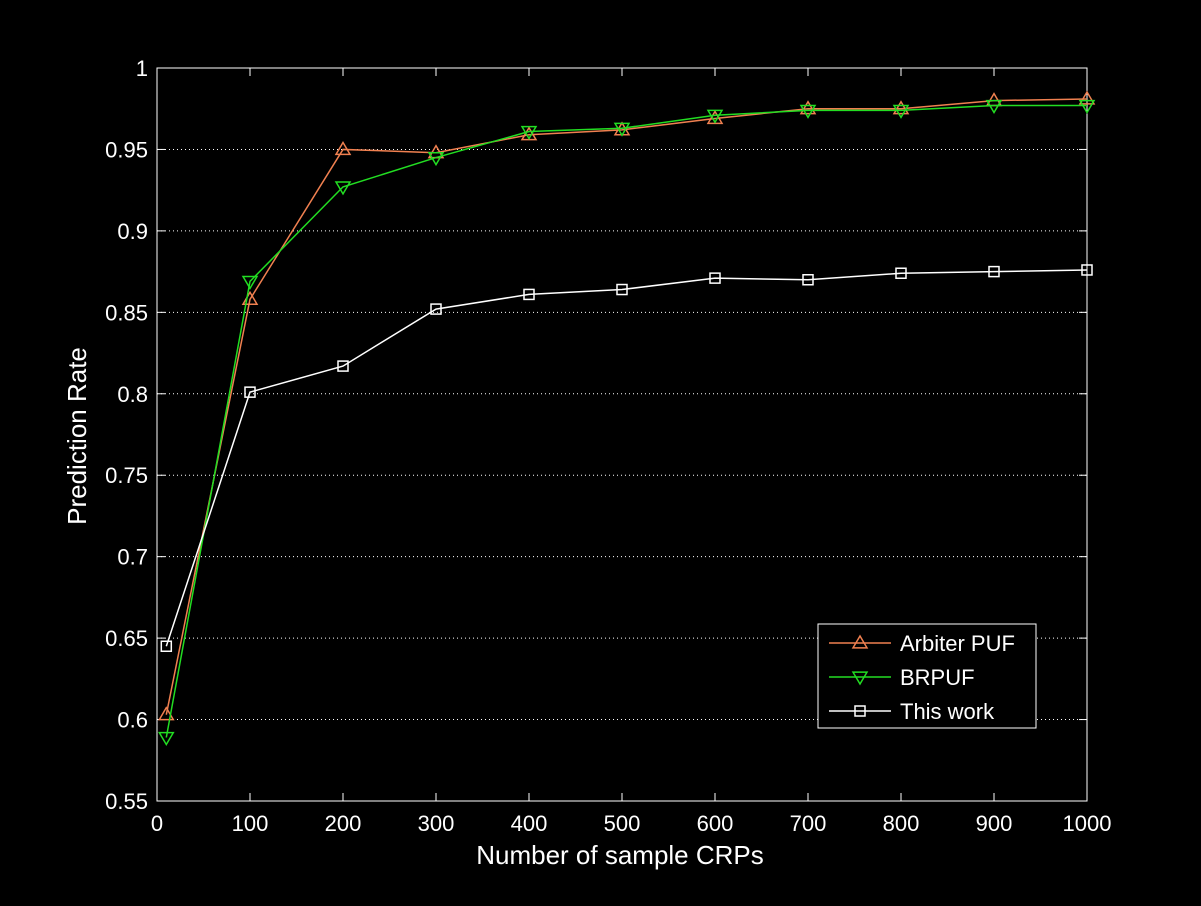 This screenshot has height=906, width=1201. What do you see at coordinates (436, 823) in the screenshot?
I see `x-tick-label: 300` at bounding box center [436, 823].